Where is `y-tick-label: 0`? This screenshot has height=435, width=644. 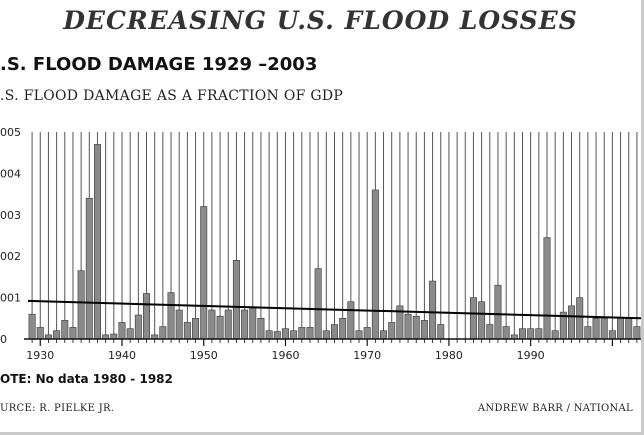
y-tick-label: 0 is located at coordinates (3, 339).